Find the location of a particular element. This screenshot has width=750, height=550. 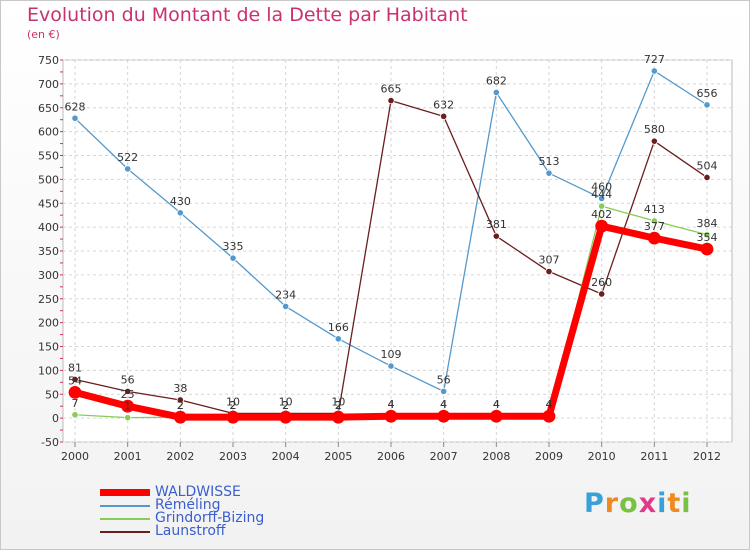

y-tick-label: 250 is located at coordinates (48, 299).